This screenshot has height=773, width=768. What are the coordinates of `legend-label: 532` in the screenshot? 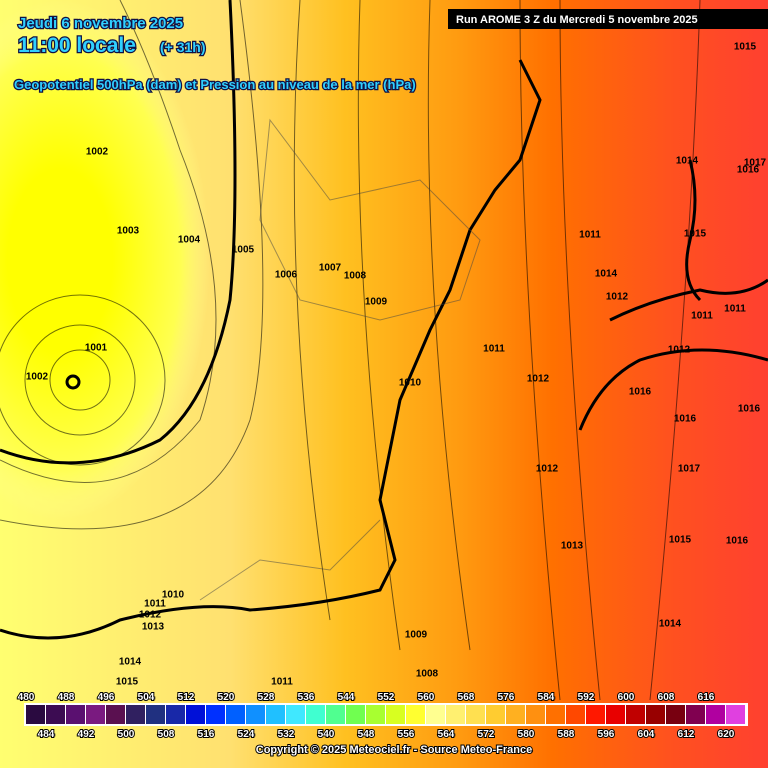 It's located at (286, 734).